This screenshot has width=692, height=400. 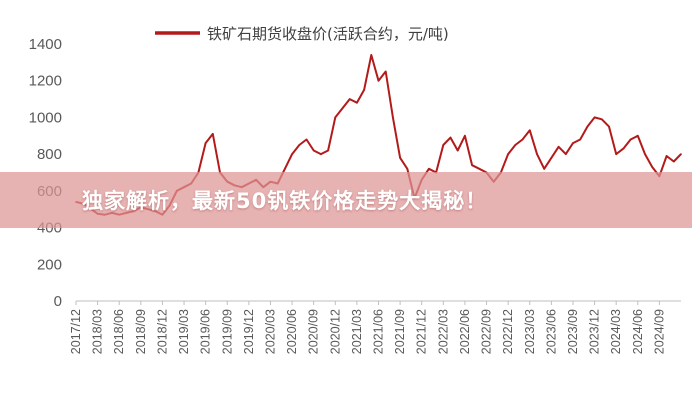 What do you see at coordinates (335, 331) in the screenshot?
I see `x-tick-label: 2020/12` at bounding box center [335, 331].